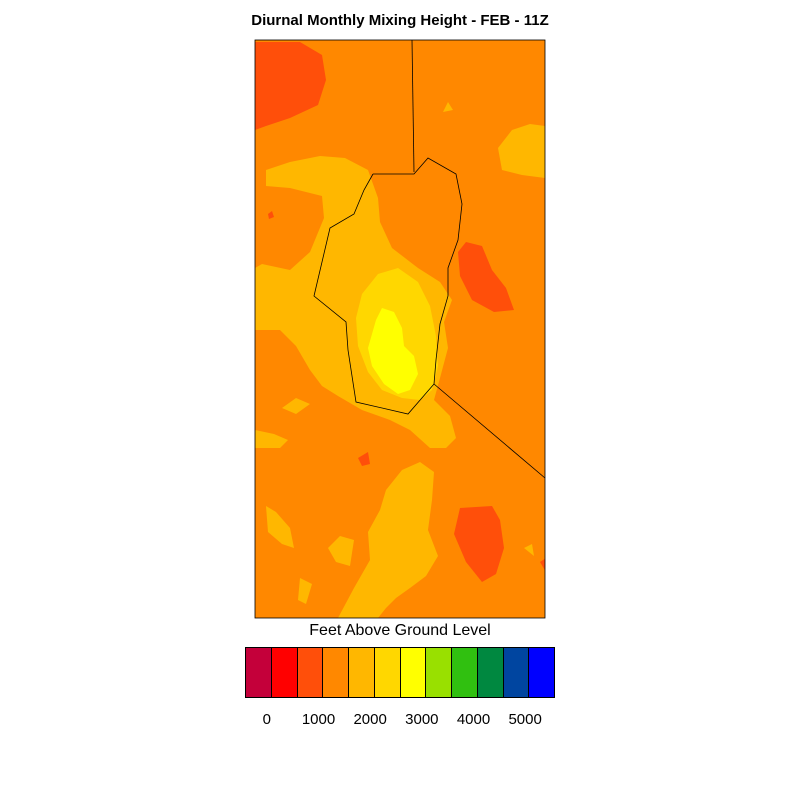  I want to click on colorbar-tick-label: 4000, so click(473, 719).